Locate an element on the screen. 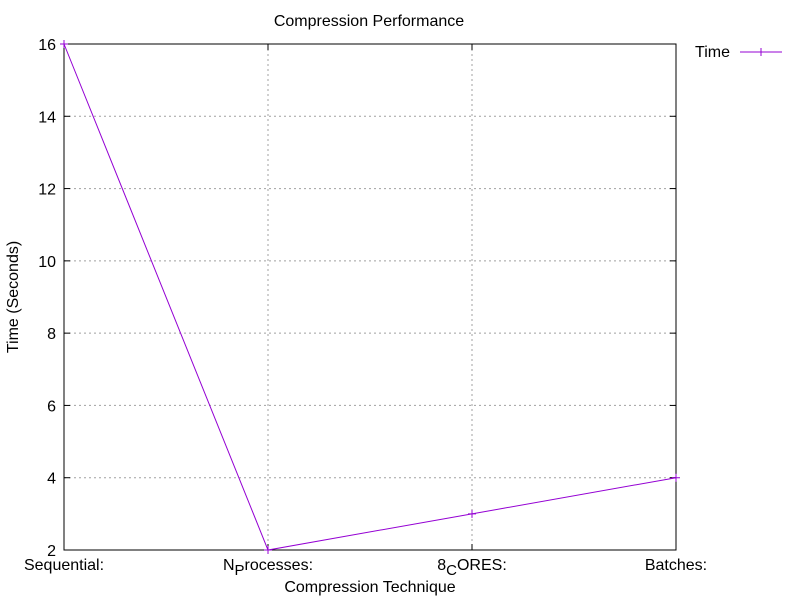  chart-title: Compression Performance is located at coordinates (369, 21).